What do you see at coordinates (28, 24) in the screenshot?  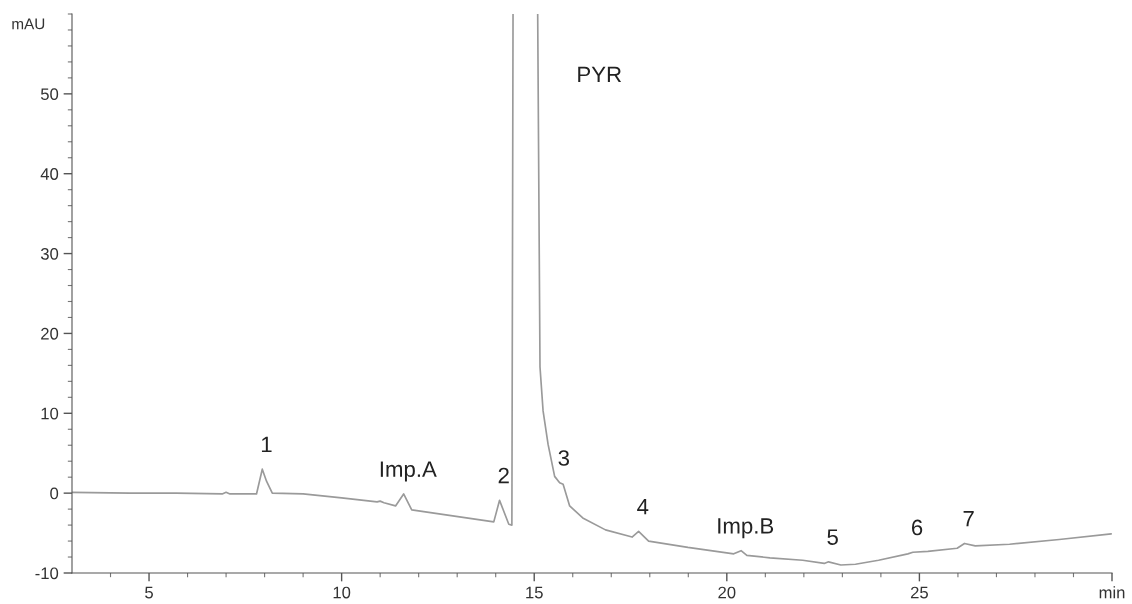 I see `y-axis-title: mAU` at bounding box center [28, 24].